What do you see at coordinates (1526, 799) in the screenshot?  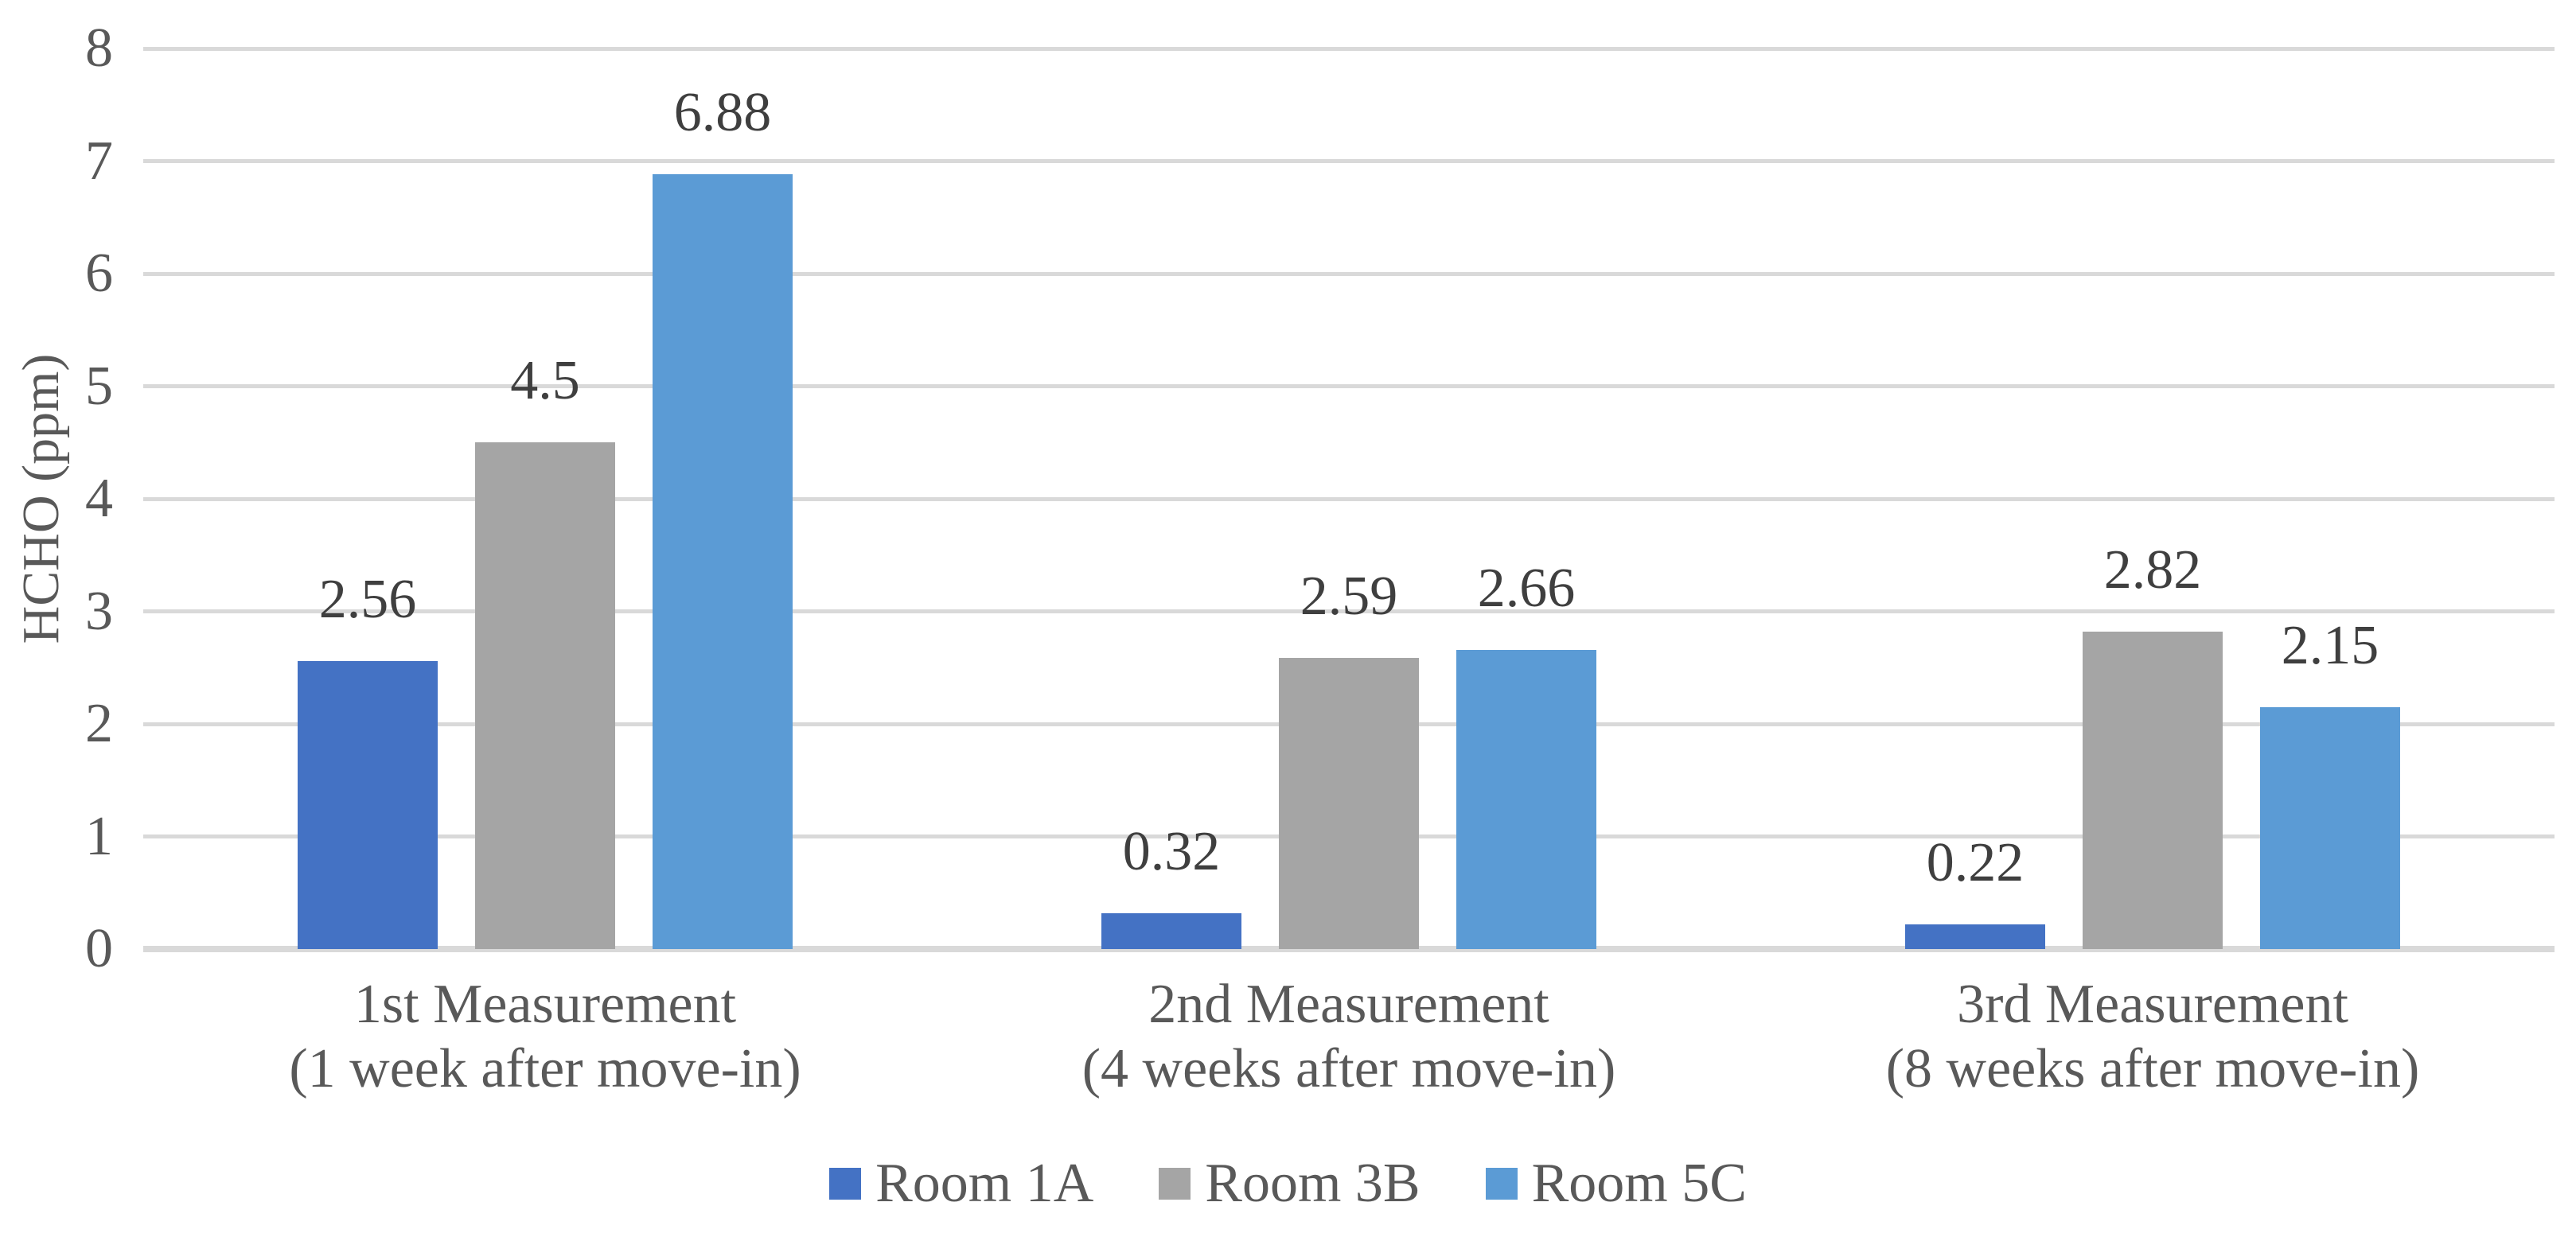 I see `bar-room-5c-2nd-measurement` at bounding box center [1526, 799].